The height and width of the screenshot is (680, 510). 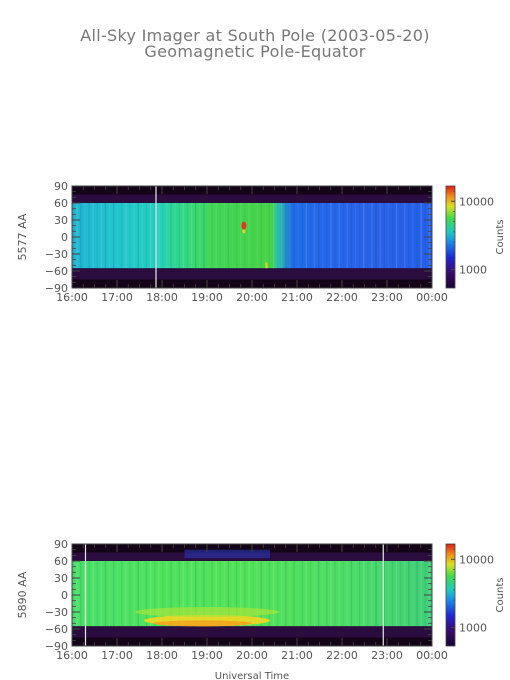 I want to click on y-tick-label: 30, so click(x=61, y=220).